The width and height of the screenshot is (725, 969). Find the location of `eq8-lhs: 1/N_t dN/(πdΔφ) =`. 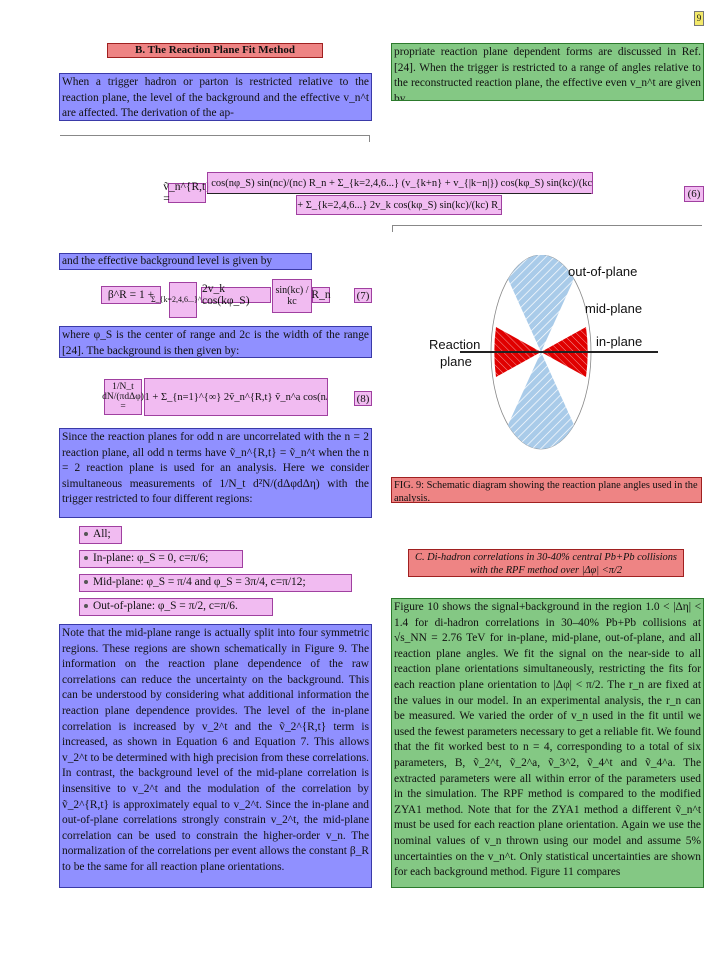

eq8-lhs: 1/N_t dN/(πdΔφ) = is located at coordinates (123, 397).